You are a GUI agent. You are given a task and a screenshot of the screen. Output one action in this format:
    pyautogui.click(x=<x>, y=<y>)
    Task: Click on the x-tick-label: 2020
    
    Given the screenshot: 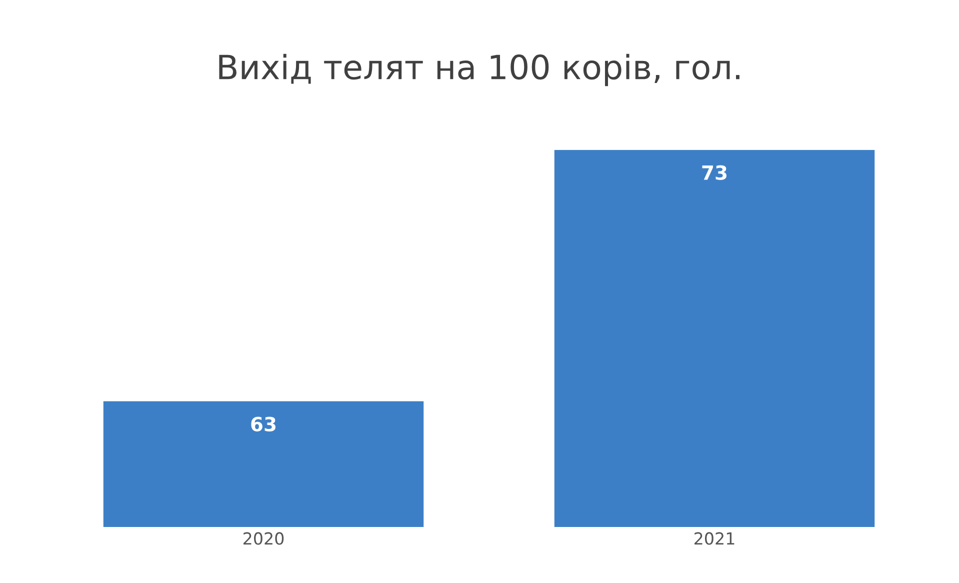 What is the action you would take?
    pyautogui.click(x=264, y=538)
    